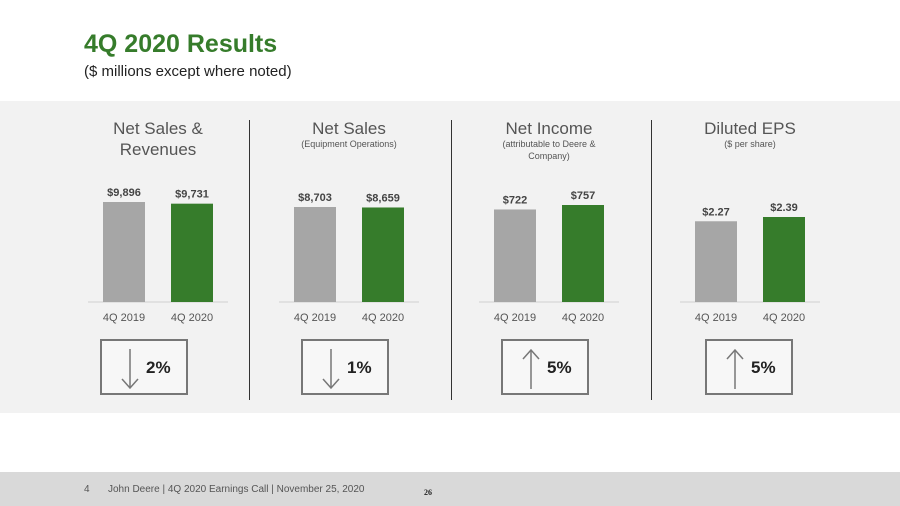 This screenshot has height=506, width=900. Describe the element at coordinates (428, 492) in the screenshot. I see `footer-slide-number: 26` at that location.